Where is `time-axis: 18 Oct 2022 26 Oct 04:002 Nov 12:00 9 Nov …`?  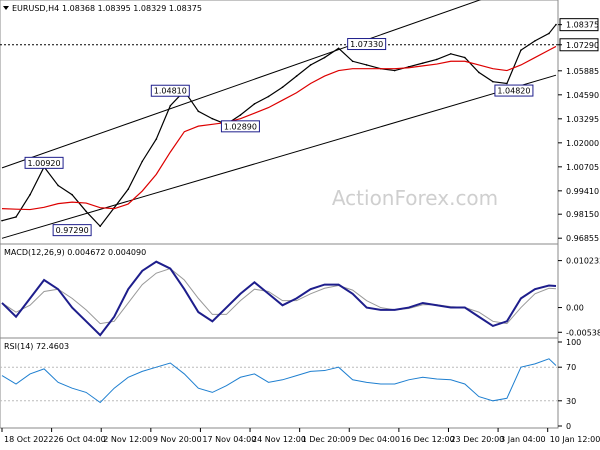
time-axis: 18 Oct 2022 26 Oct 04:002 Nov 12:00 9 Nov … is located at coordinates (300, 436).